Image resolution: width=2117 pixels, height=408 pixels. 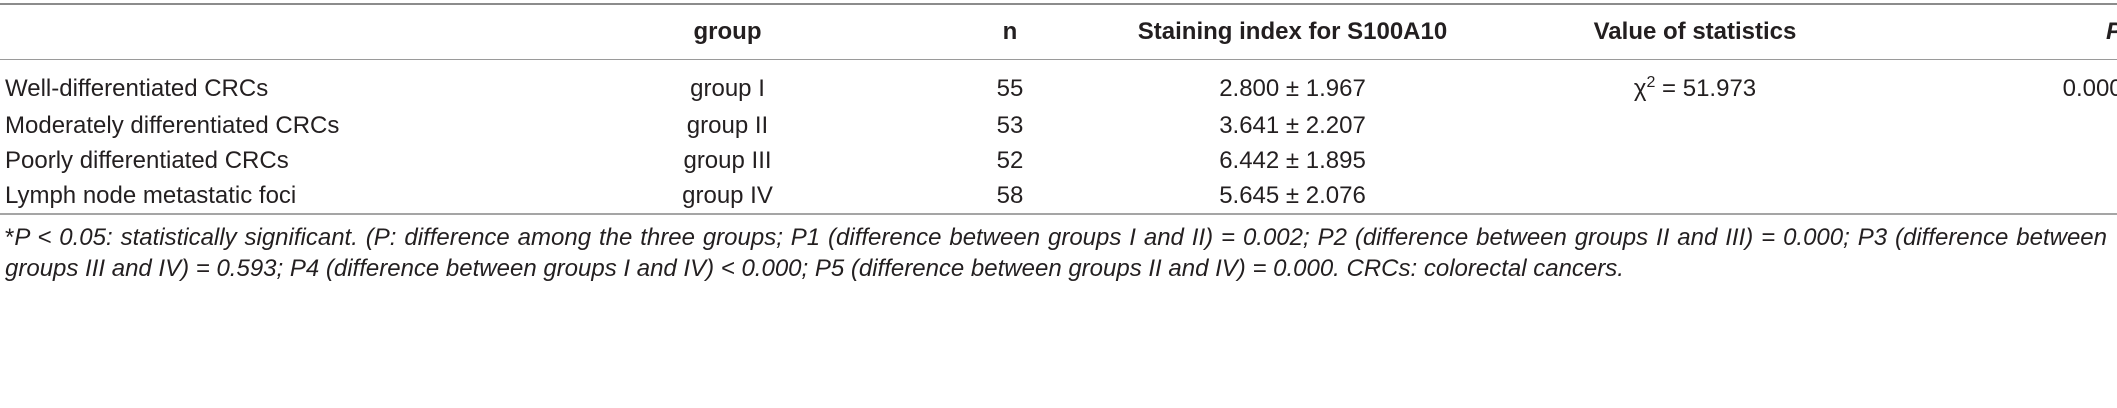 What do you see at coordinates (1640, 88) in the screenshot?
I see `statistic-symbol: χ` at bounding box center [1640, 88].